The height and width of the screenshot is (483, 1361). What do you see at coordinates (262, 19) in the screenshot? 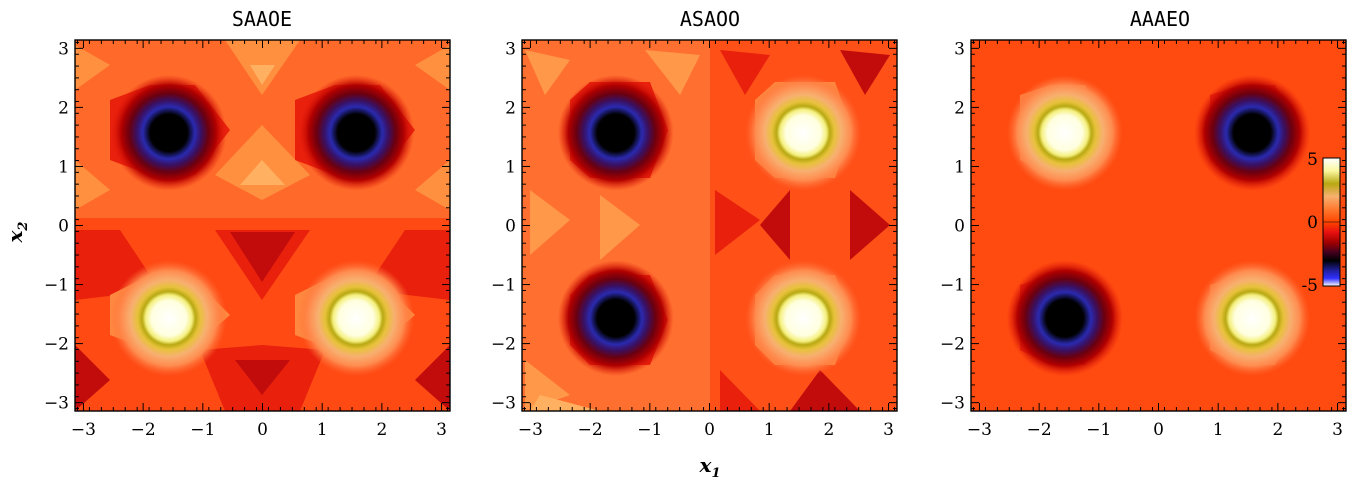
I see `panel-title: SAAOE` at bounding box center [262, 19].